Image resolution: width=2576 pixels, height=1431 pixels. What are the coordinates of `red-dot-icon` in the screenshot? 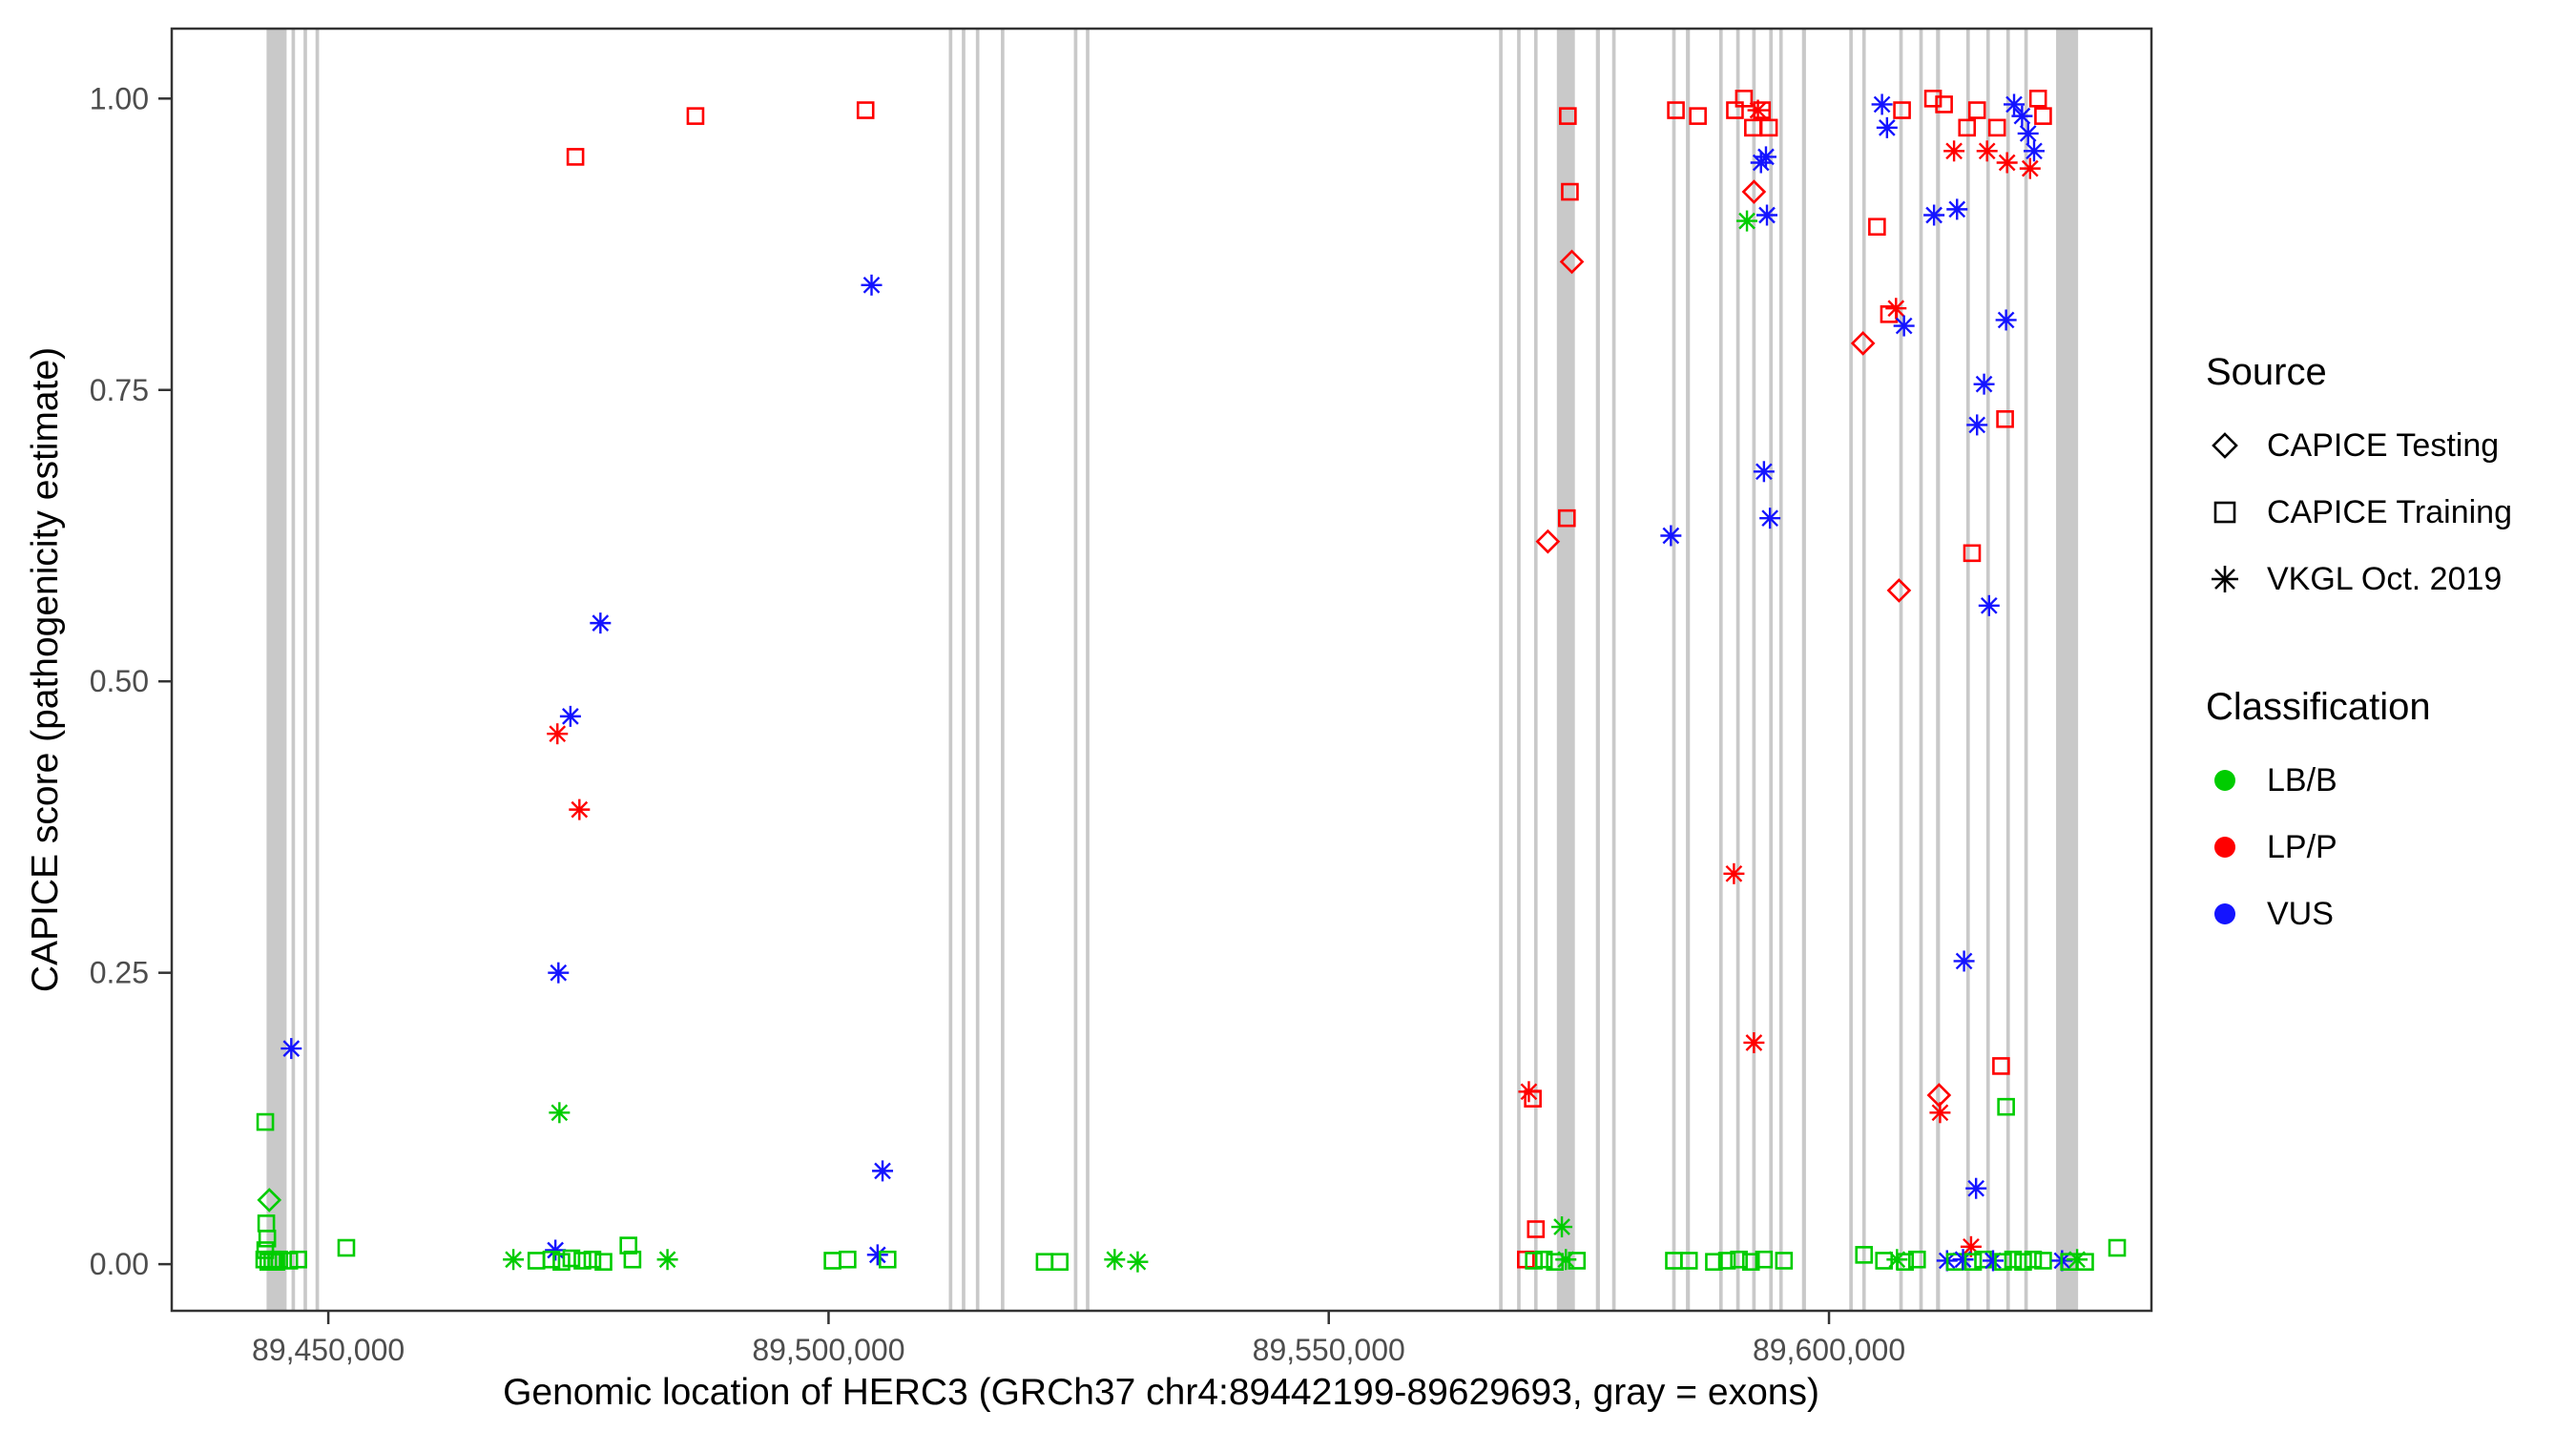 It's located at (2224, 847).